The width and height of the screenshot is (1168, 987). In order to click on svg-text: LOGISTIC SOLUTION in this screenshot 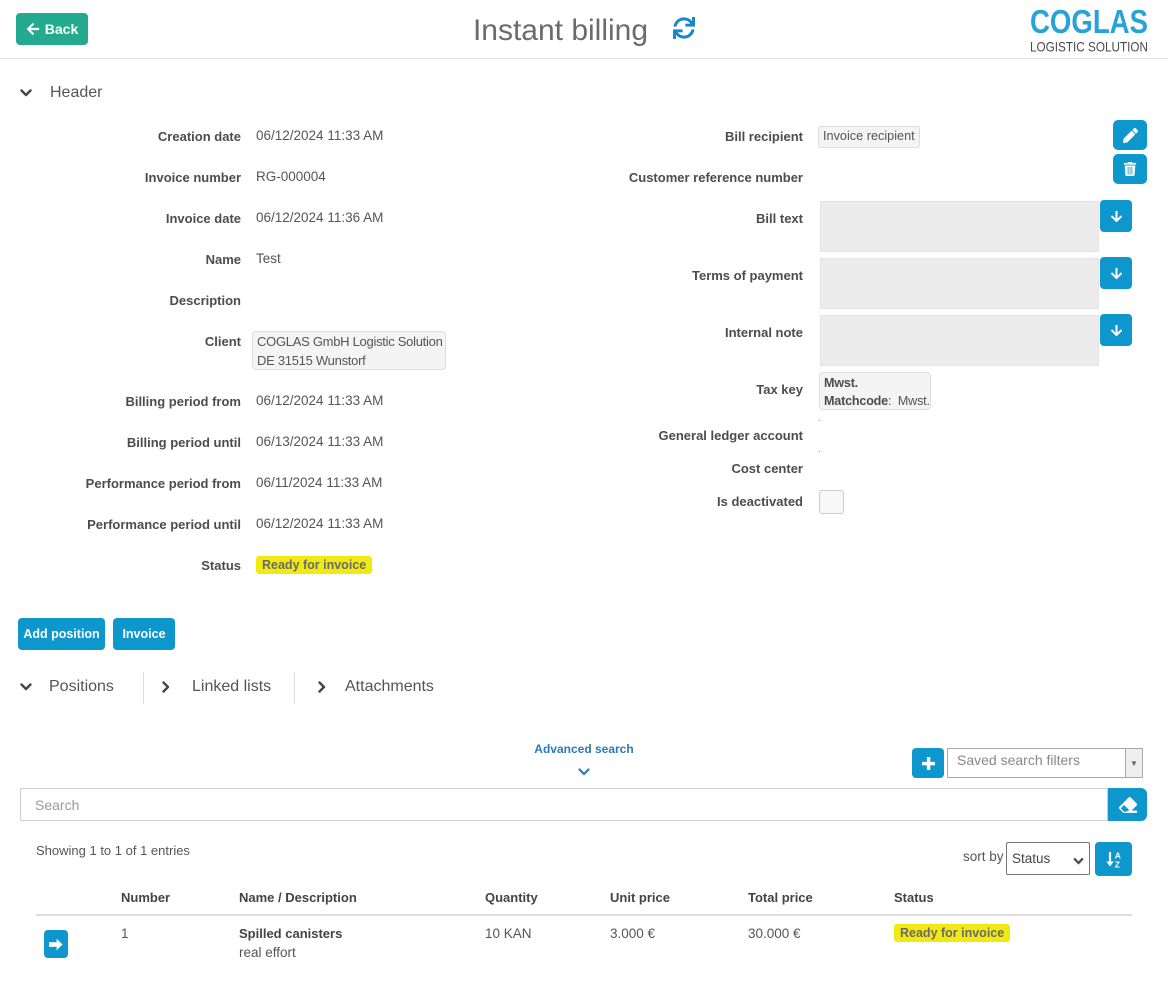, I will do `click(1089, 47)`.